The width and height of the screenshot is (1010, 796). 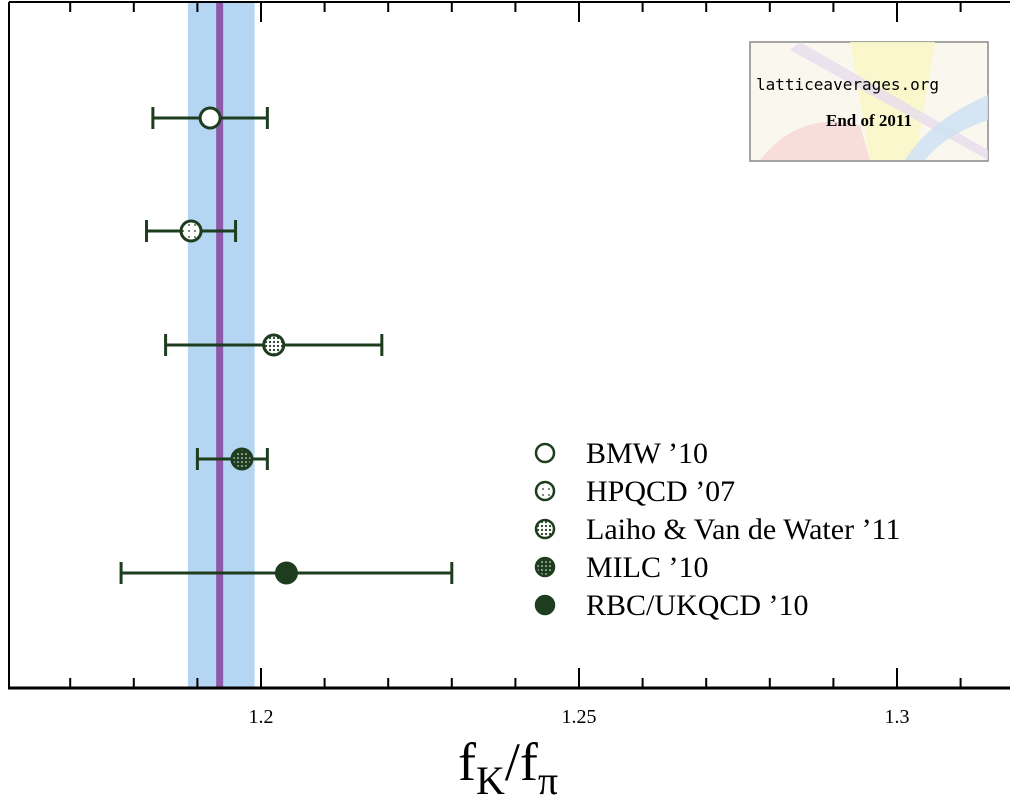 I want to click on legend-label: RBC/UKQCD ’10, so click(x=697, y=605).